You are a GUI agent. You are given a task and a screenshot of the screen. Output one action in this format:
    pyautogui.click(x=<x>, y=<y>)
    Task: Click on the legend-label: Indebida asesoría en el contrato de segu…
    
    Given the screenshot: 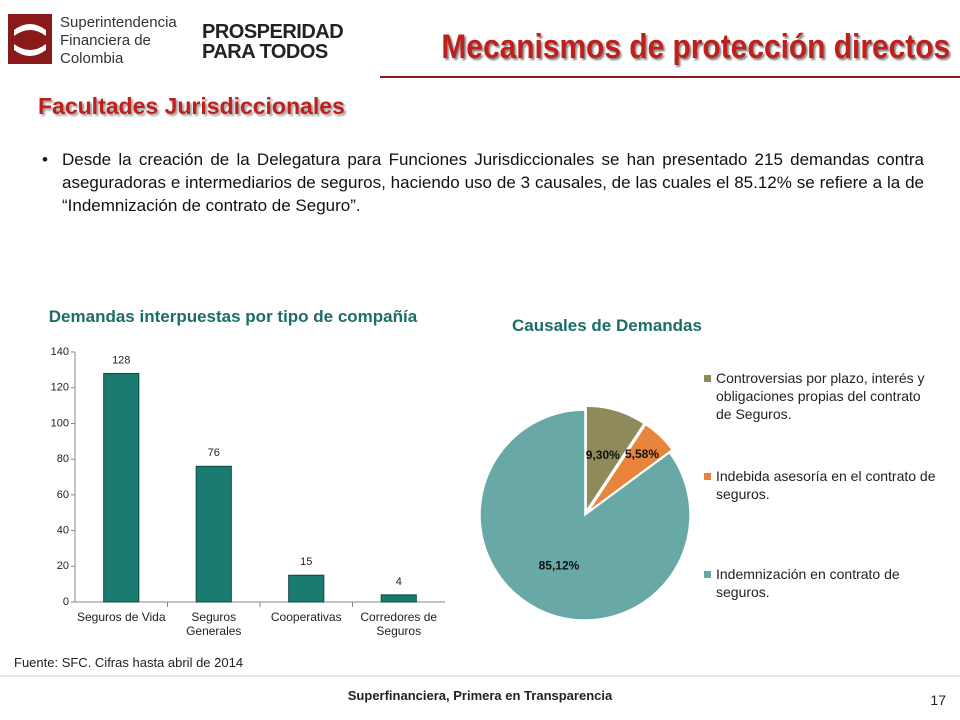 What is the action you would take?
    pyautogui.click(x=826, y=485)
    